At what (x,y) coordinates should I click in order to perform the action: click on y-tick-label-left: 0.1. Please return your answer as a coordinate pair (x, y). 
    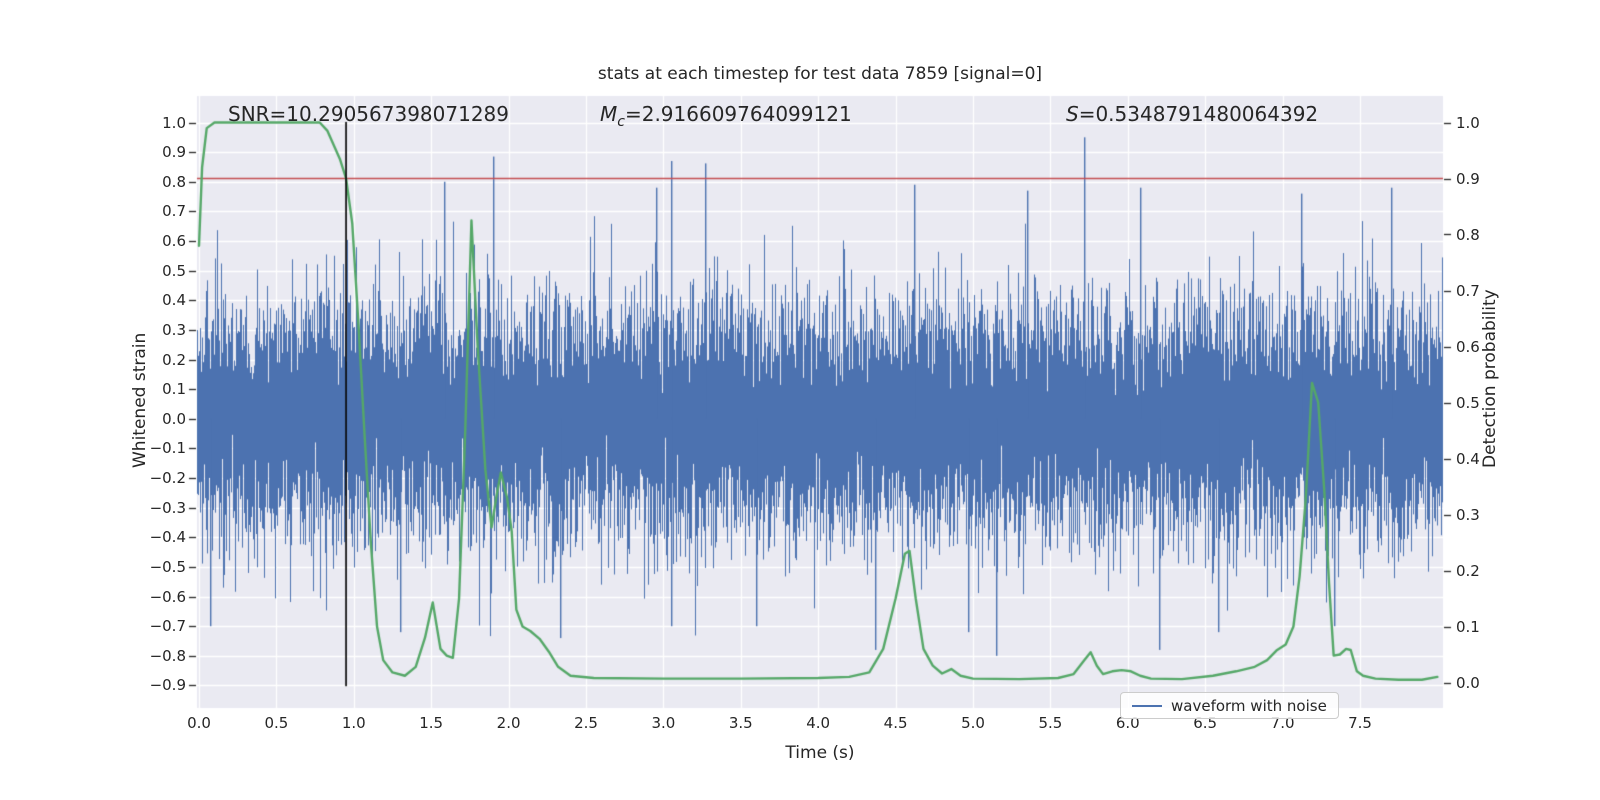
    Looking at the image, I should click on (174, 389).